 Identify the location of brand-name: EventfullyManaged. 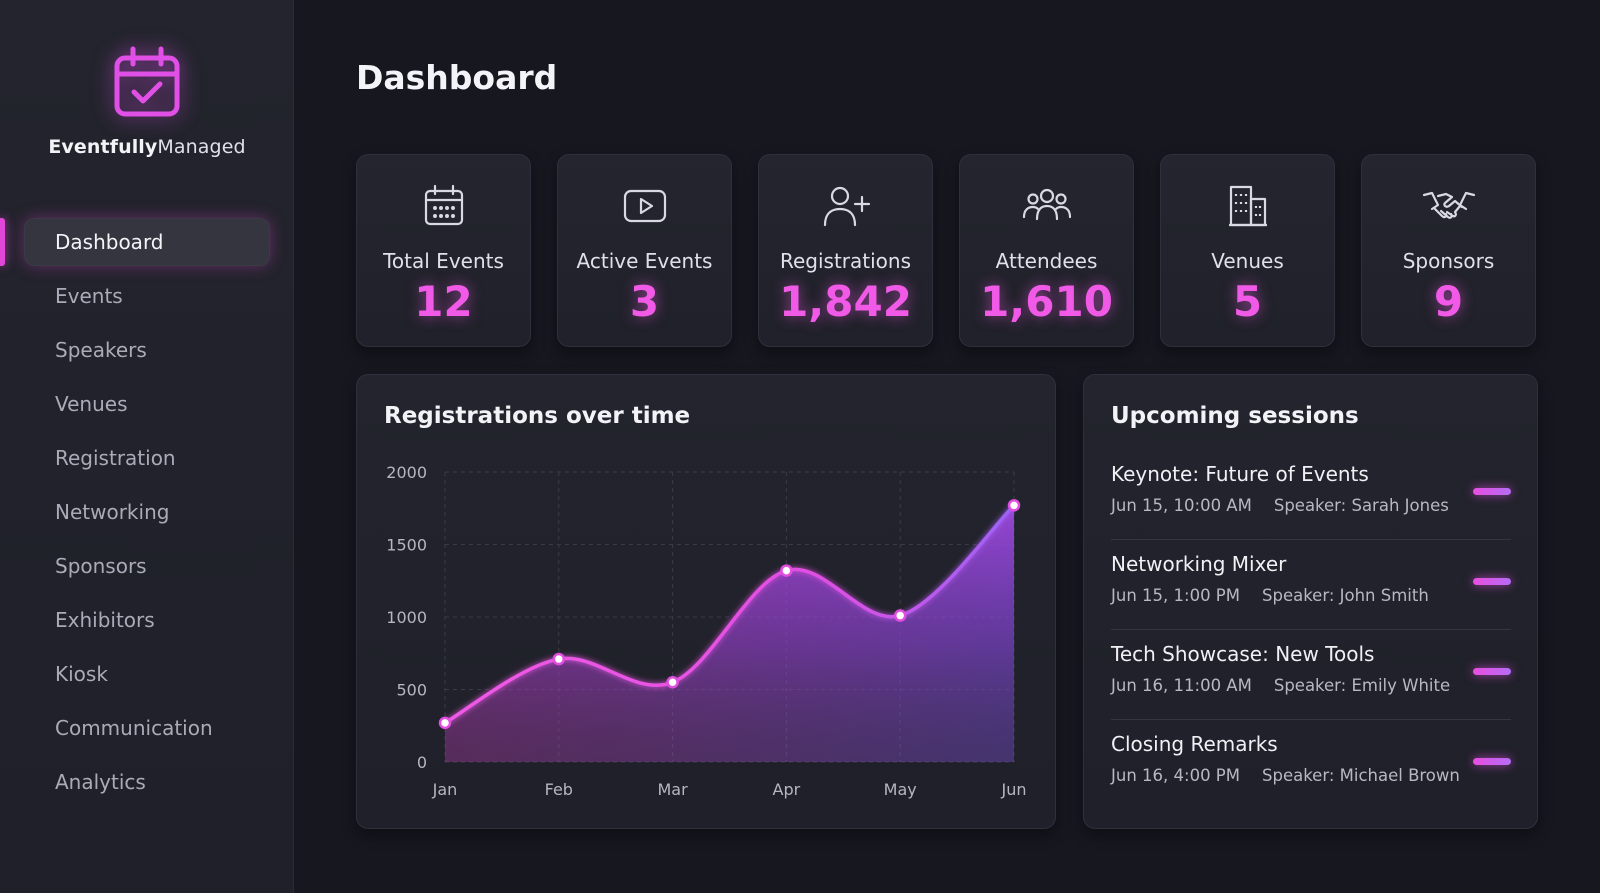
(147, 147).